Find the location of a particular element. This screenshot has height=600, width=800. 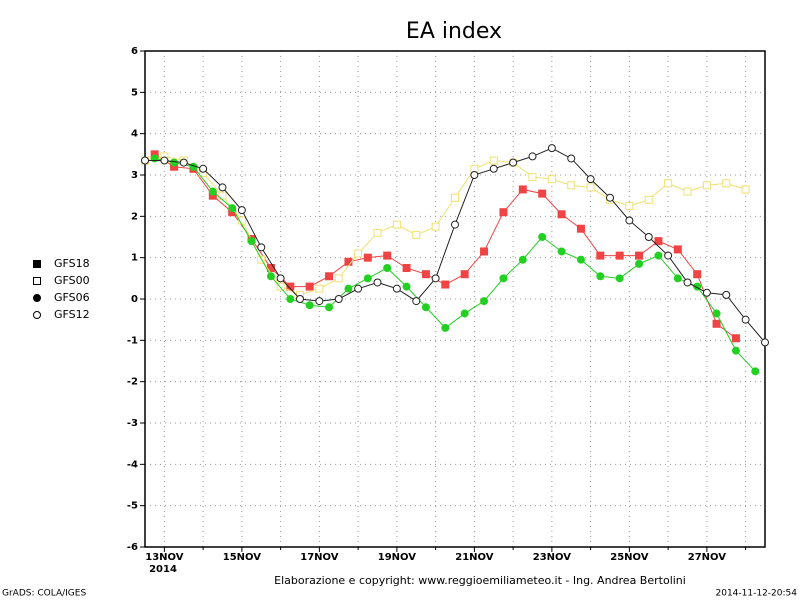

x-tick-label: 23NOV is located at coordinates (552, 557).